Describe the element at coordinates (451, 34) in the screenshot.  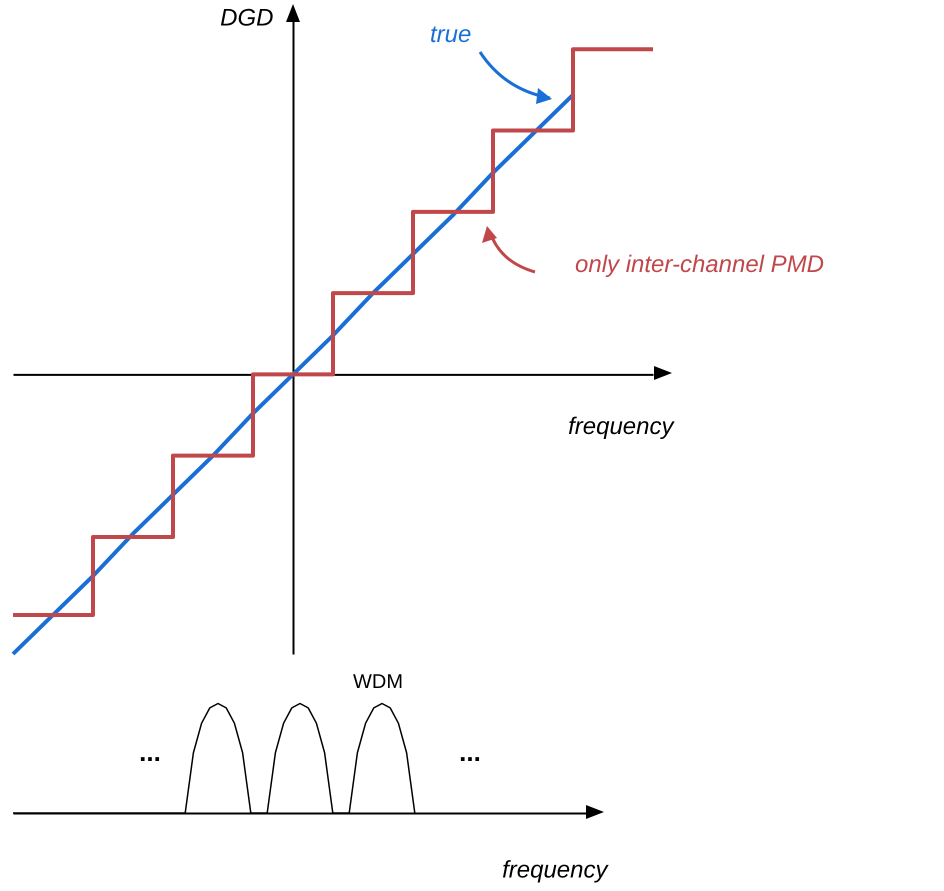
I see `text: true` at that location.